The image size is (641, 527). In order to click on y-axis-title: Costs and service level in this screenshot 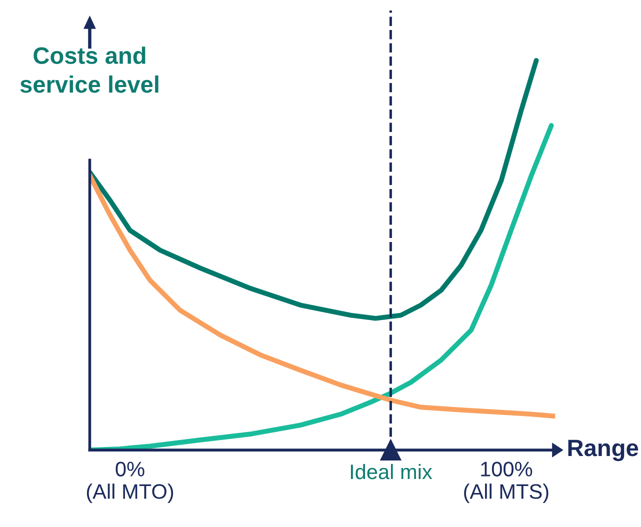, I will do `click(89, 69)`.